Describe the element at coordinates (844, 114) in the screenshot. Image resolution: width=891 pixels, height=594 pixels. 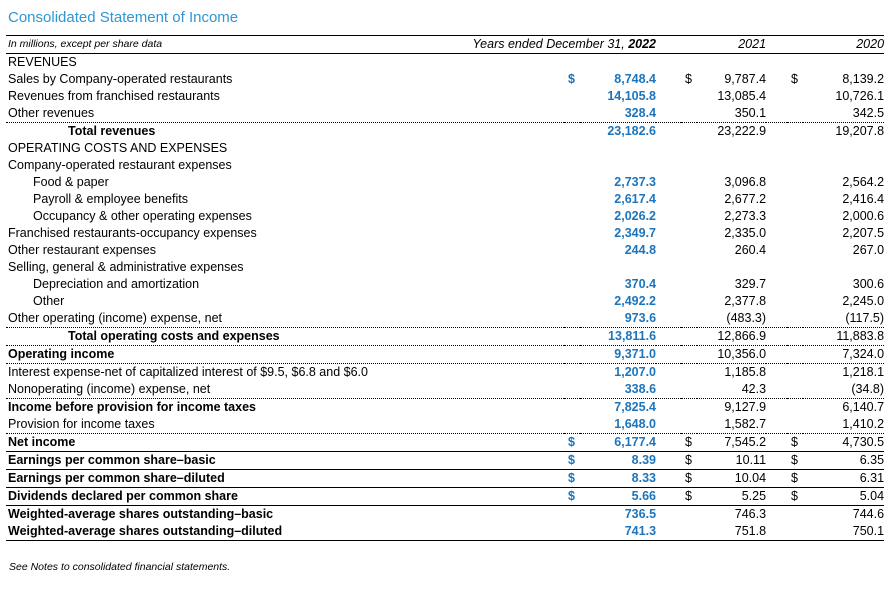
I see `value-2020: 342.5` at that location.